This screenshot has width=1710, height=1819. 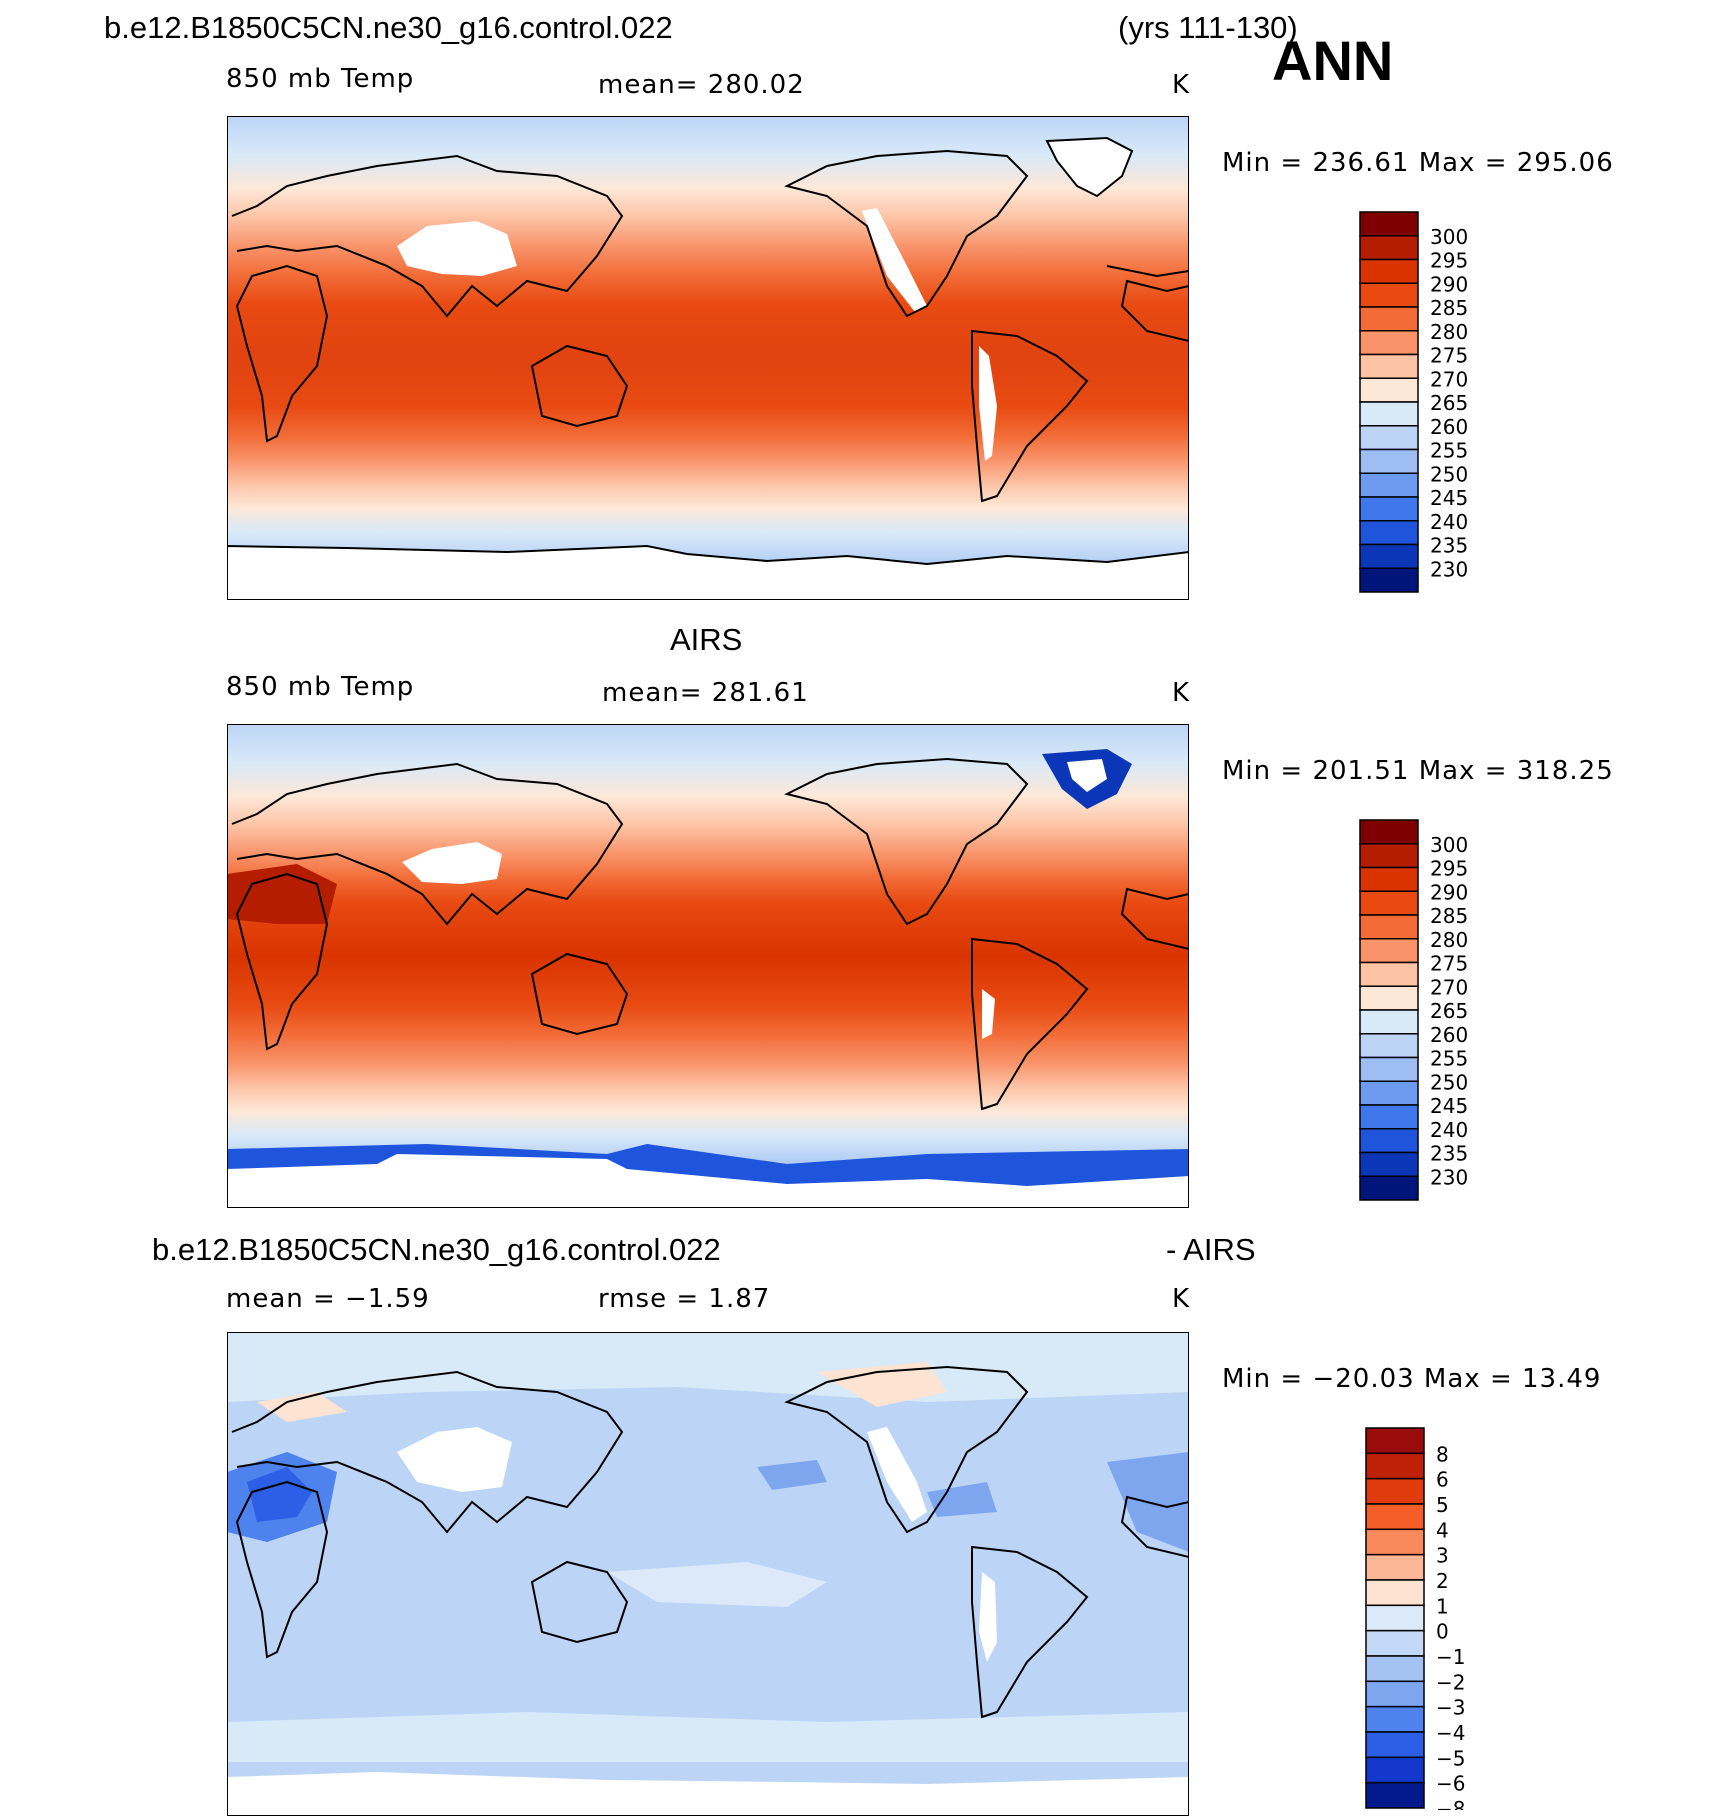 What do you see at coordinates (1418, 771) in the screenshot?
I see `panel2-minmax: Min = 201.51 Max = 318.25` at bounding box center [1418, 771].